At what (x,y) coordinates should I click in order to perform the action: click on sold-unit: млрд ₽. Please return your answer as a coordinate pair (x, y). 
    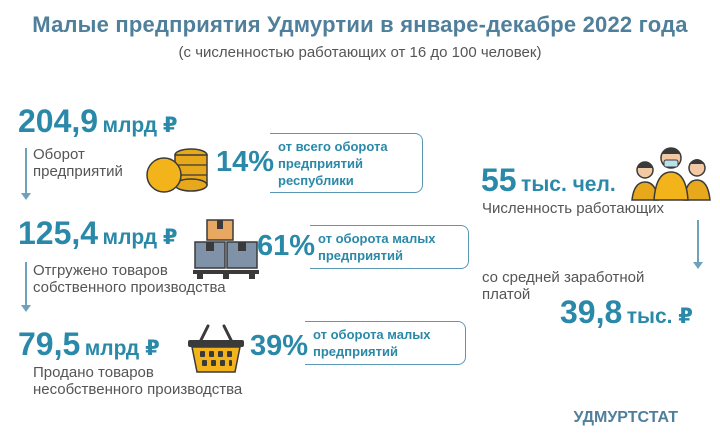
    Looking at the image, I should click on (122, 348).